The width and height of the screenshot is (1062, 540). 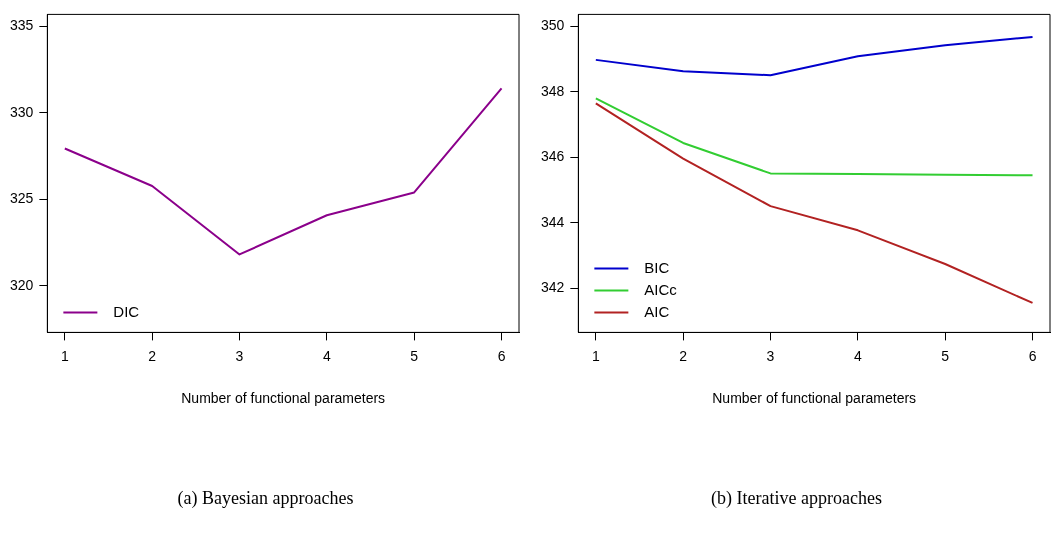 What do you see at coordinates (553, 25) in the screenshot?
I see `y-tick-label: 350` at bounding box center [553, 25].